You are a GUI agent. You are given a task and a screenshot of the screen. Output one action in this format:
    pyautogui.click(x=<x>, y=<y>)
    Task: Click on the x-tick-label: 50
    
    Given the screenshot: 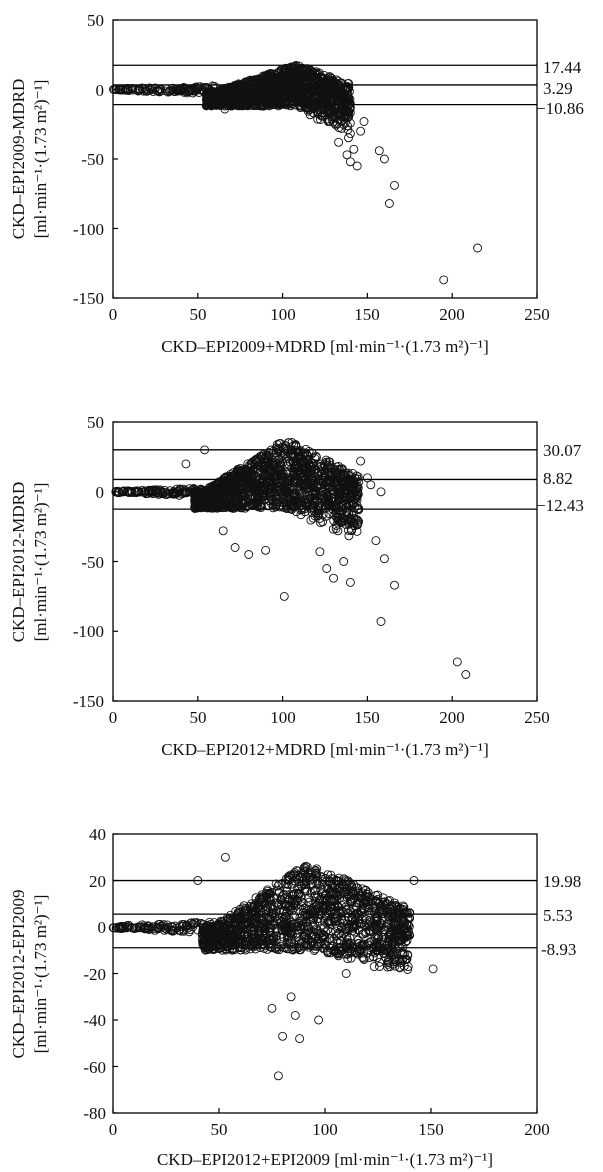 What is the action you would take?
    pyautogui.click(x=198, y=717)
    